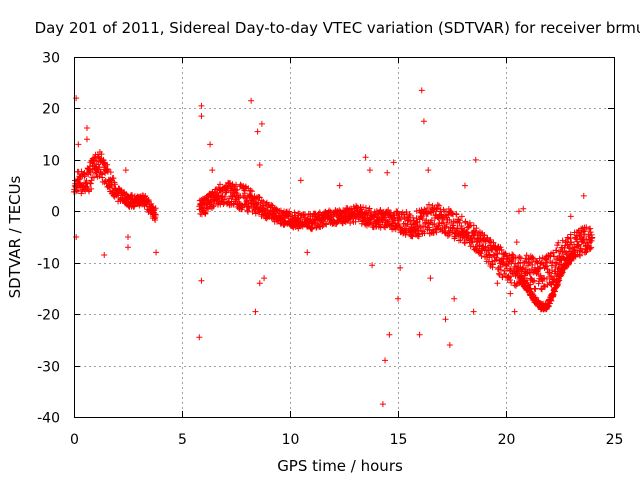  Describe the element at coordinates (74, 440) in the screenshot. I see `x-tick-label: 0` at that location.